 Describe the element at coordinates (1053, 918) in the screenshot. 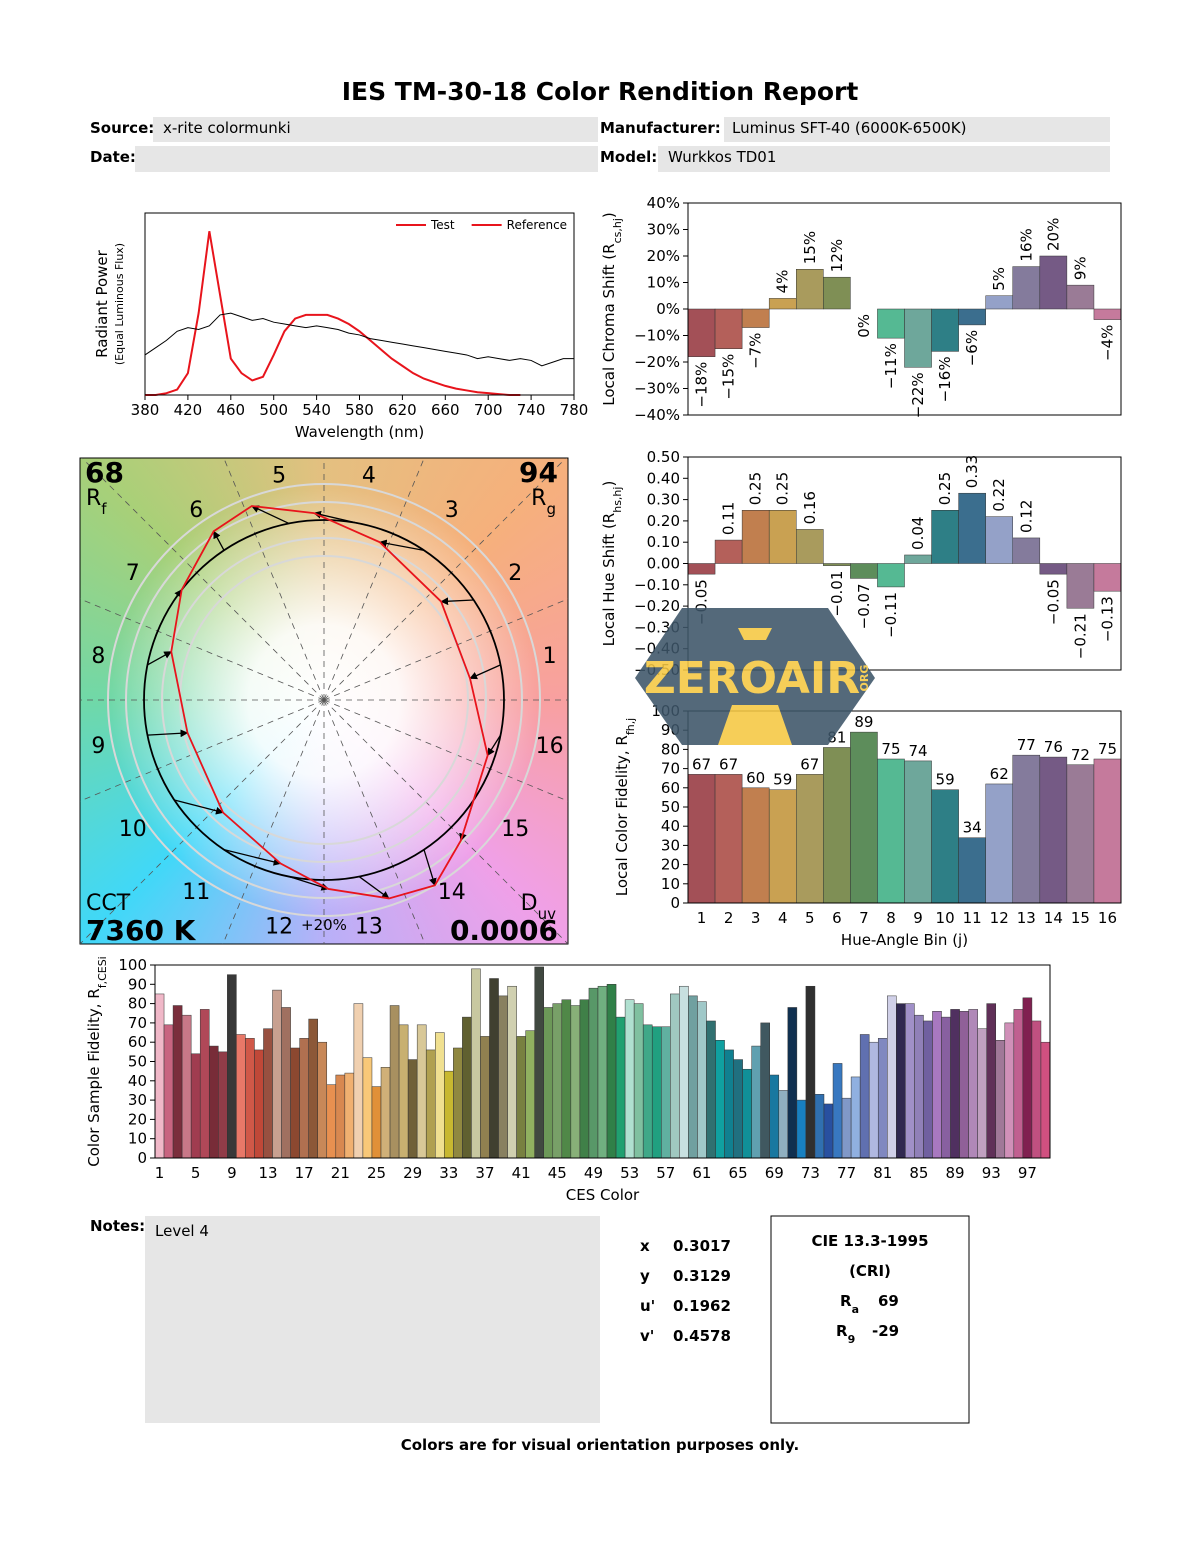

I see `x-tick-label: 14` at that location.